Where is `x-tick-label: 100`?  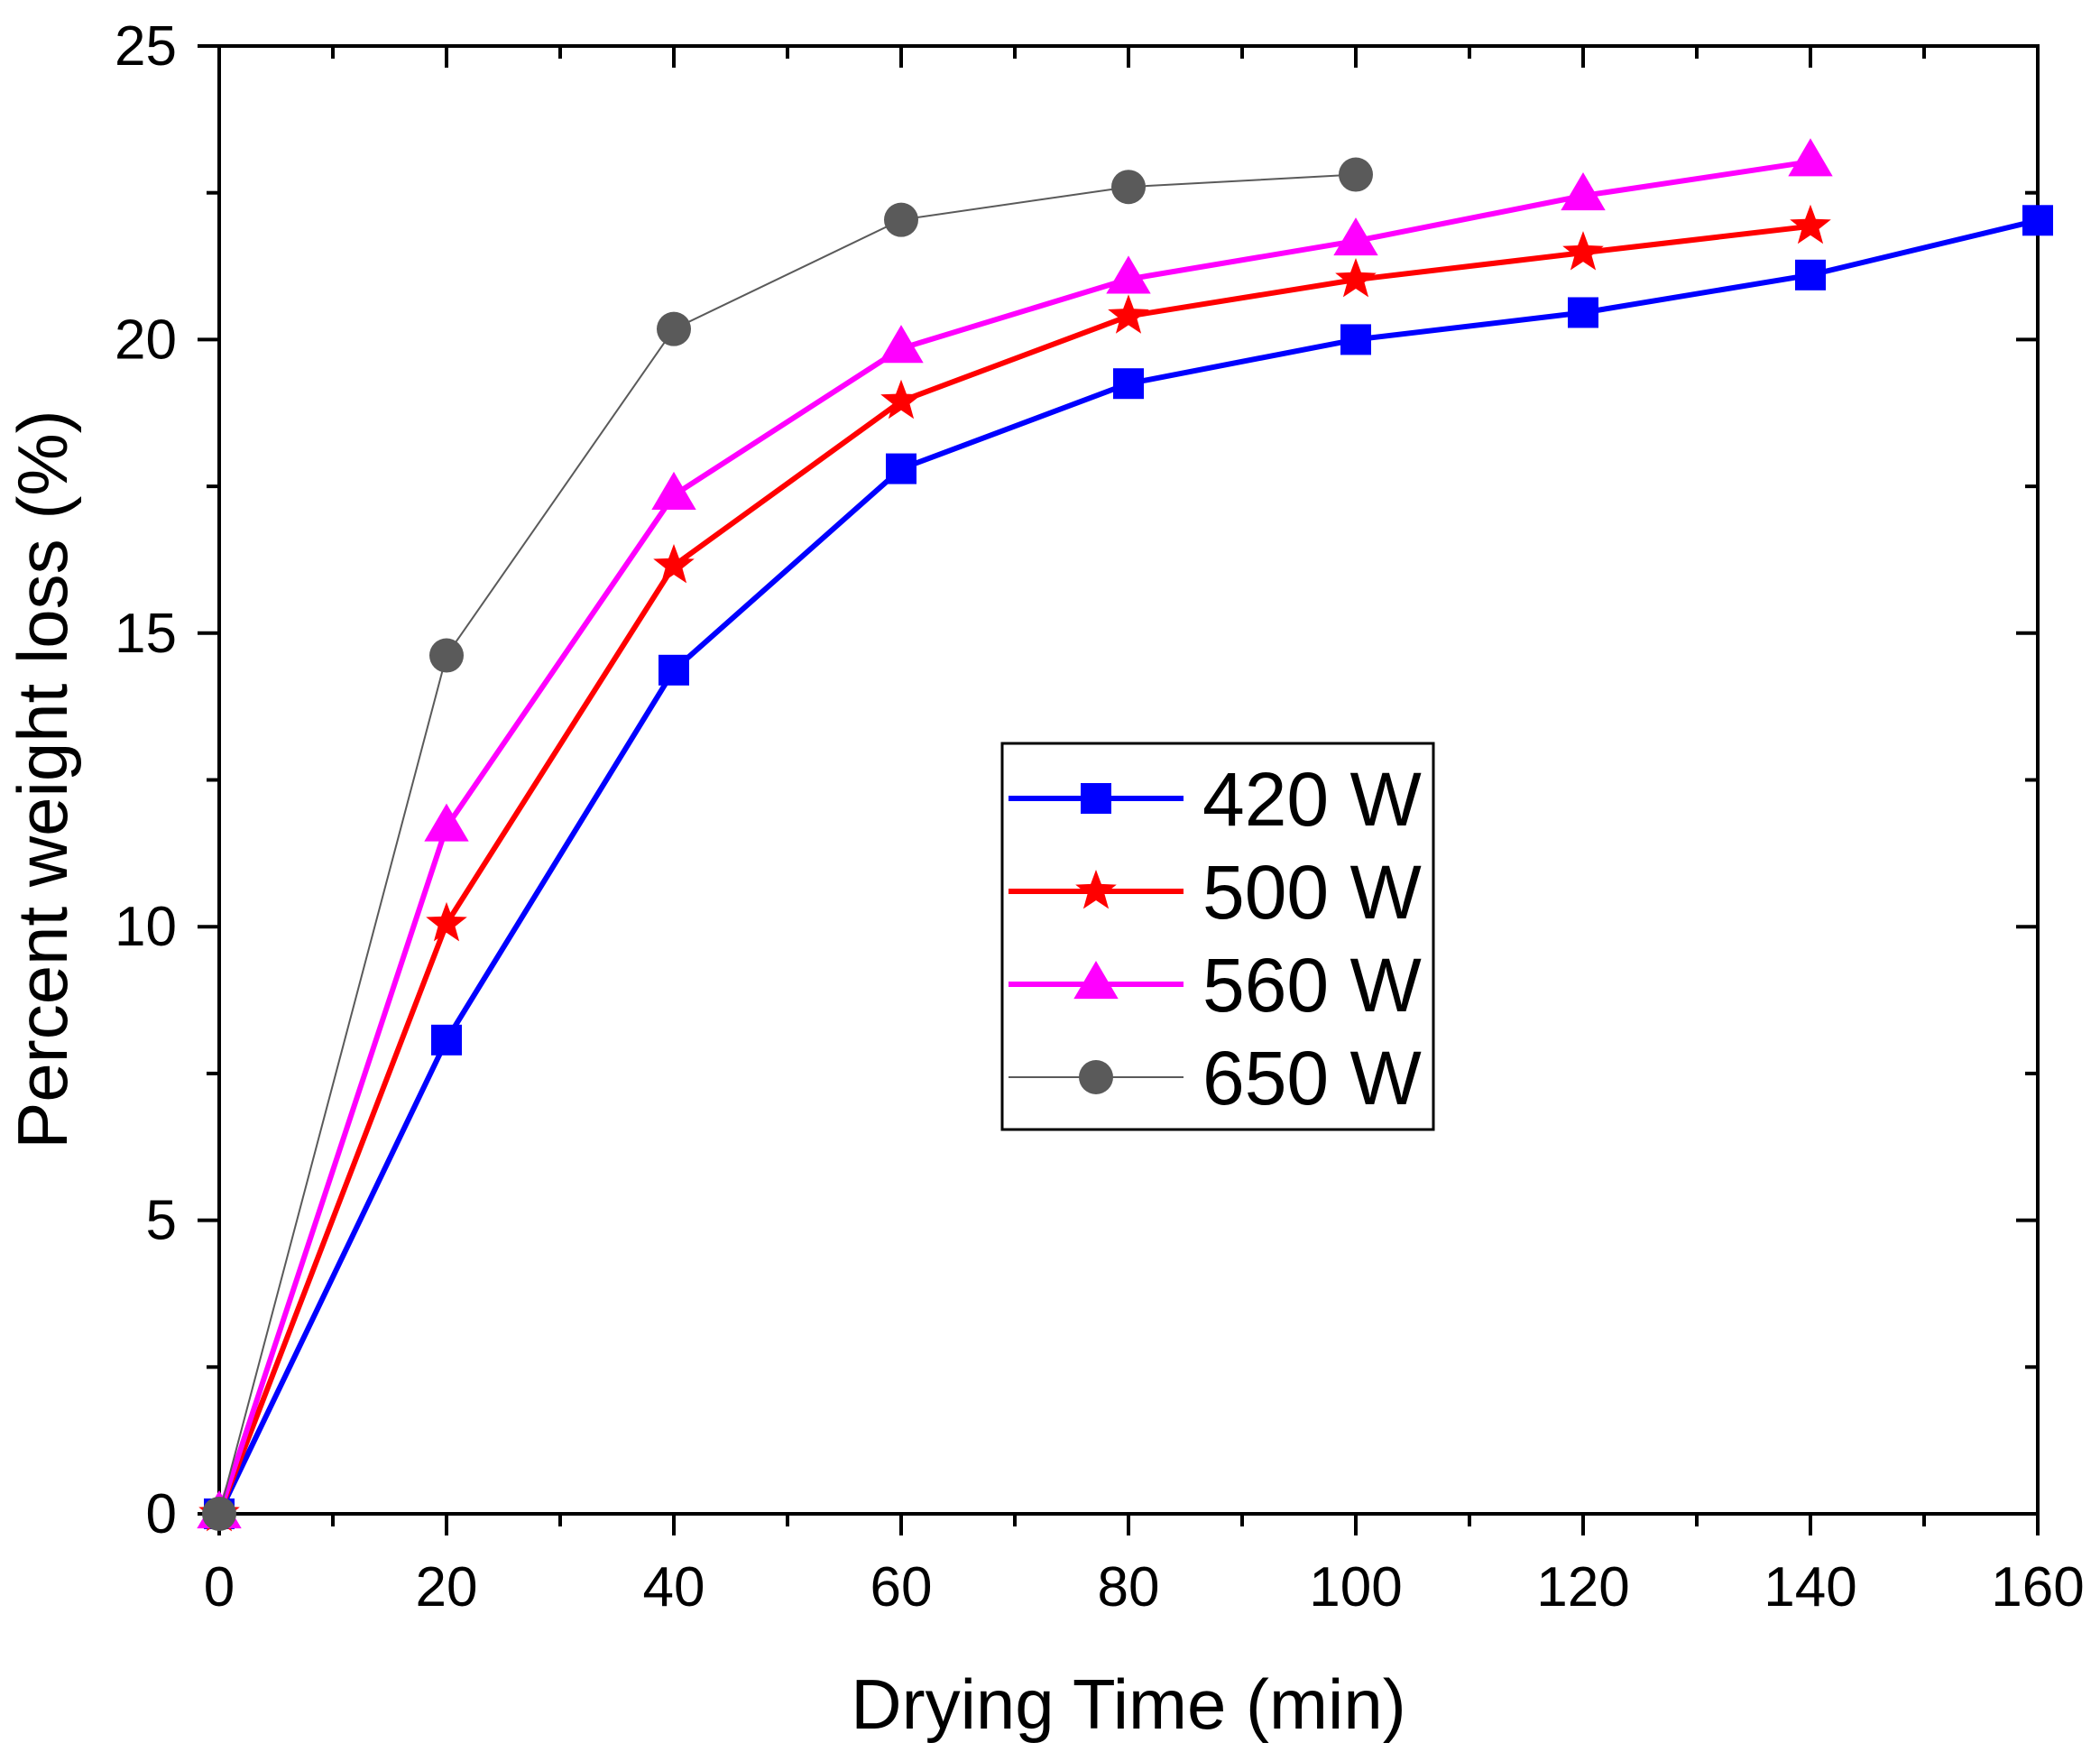 x-tick-label: 100 is located at coordinates (1355, 1587).